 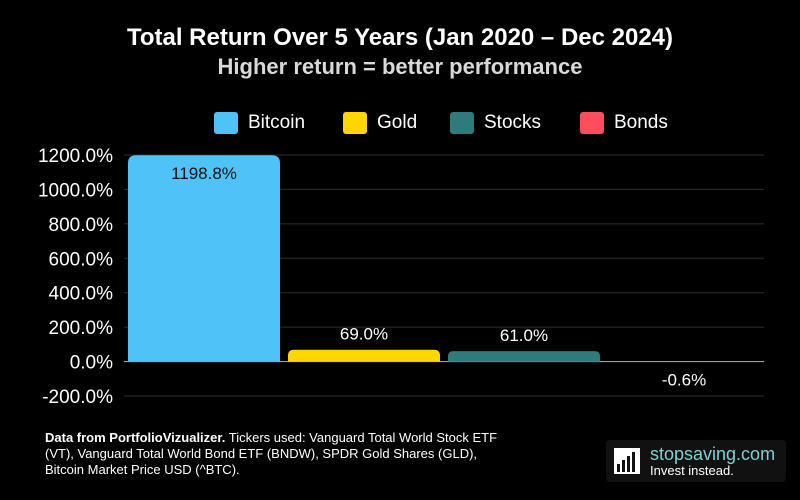 I want to click on data-source-bold: Data from PortfolioVizualizer., so click(x=135, y=437).